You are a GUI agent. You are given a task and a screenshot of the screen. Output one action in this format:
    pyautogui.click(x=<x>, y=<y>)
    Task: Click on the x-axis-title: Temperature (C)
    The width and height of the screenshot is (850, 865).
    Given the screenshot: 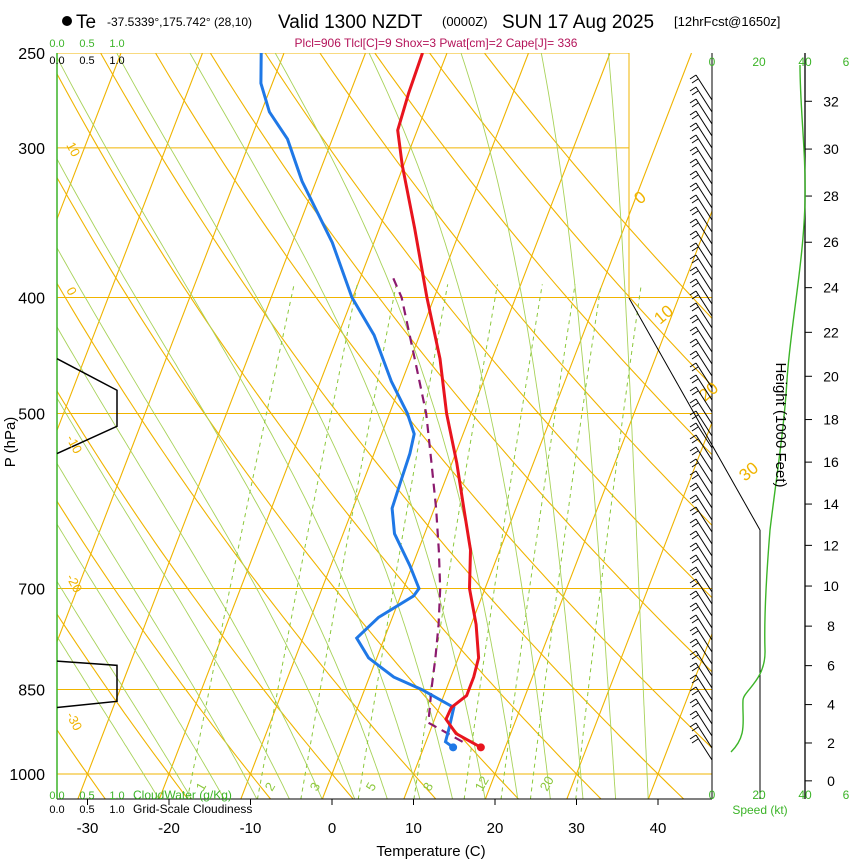 What is the action you would take?
    pyautogui.click(x=430, y=851)
    